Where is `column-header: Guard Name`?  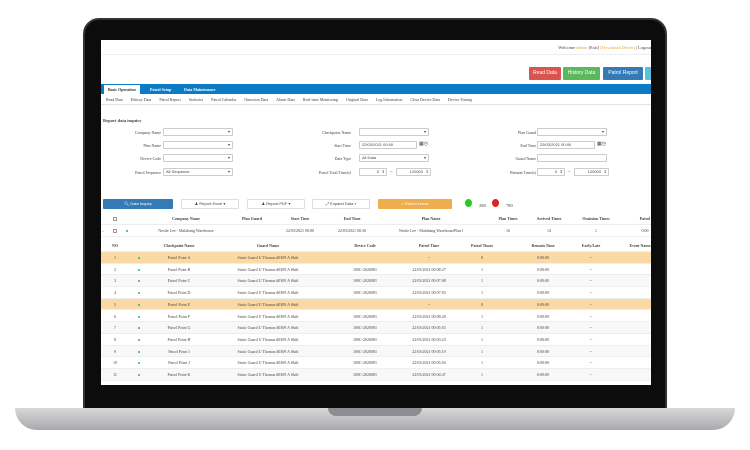
column-header: Guard Name is located at coordinates (268, 245).